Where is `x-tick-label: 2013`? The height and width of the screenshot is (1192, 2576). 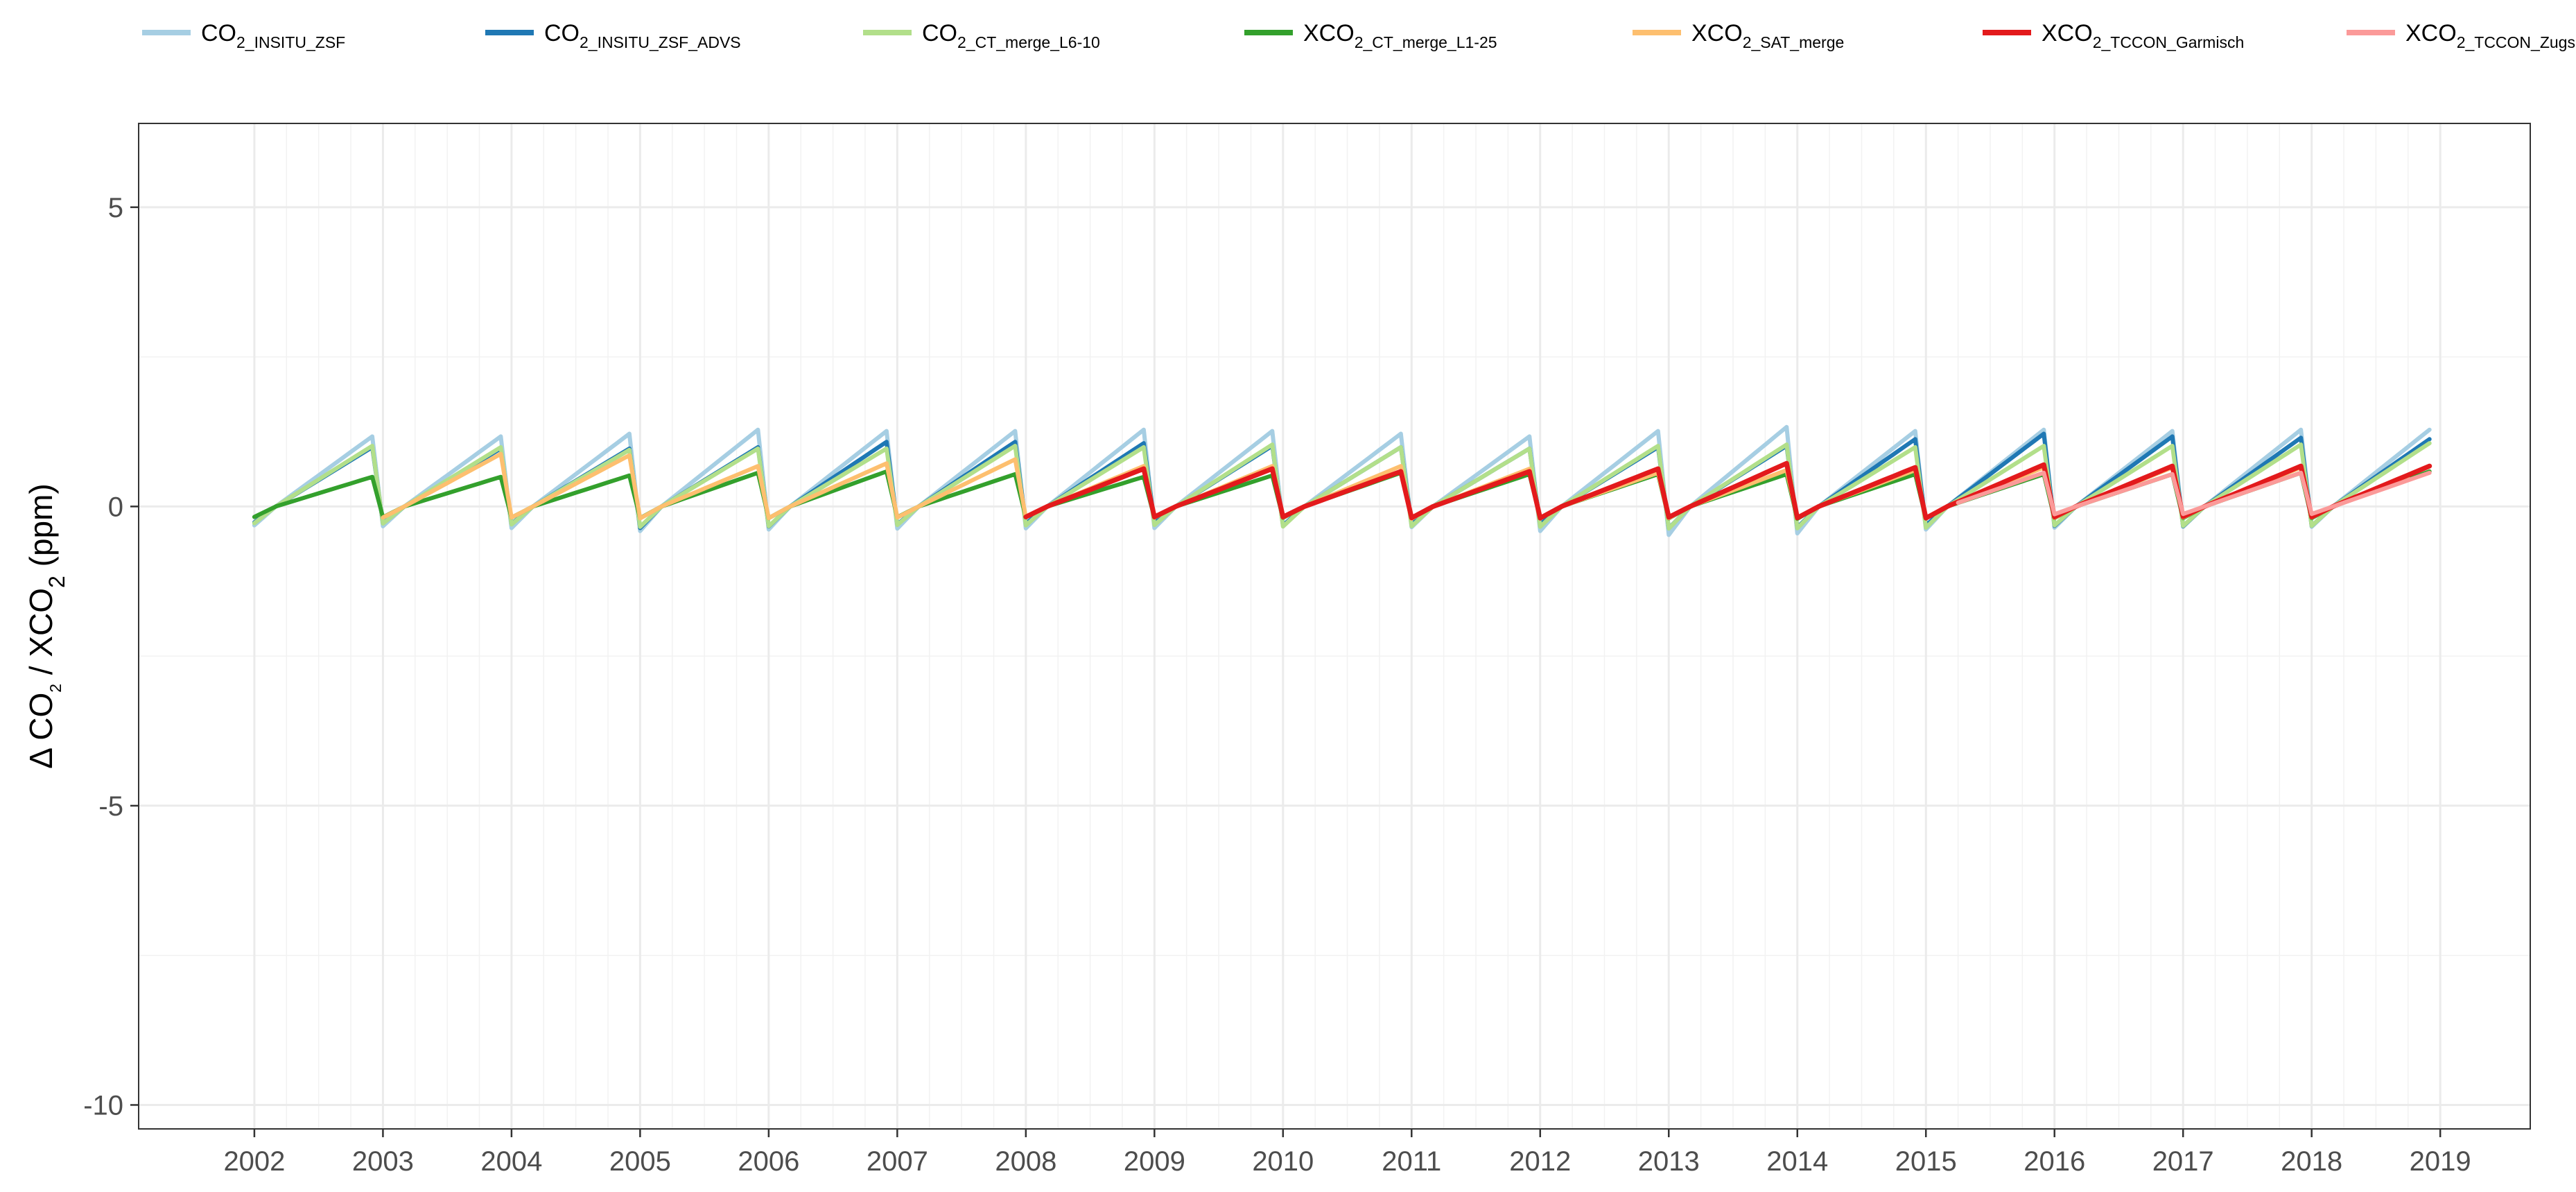
x-tick-label: 2013 is located at coordinates (1669, 1161).